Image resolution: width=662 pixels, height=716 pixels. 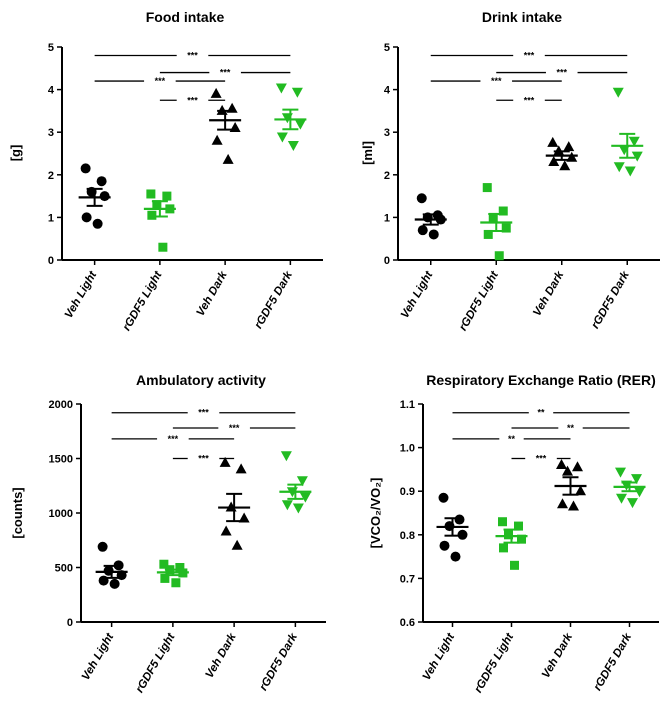 What do you see at coordinates (407, 579) in the screenshot?
I see `y-tick-label: 0.7` at bounding box center [407, 579].